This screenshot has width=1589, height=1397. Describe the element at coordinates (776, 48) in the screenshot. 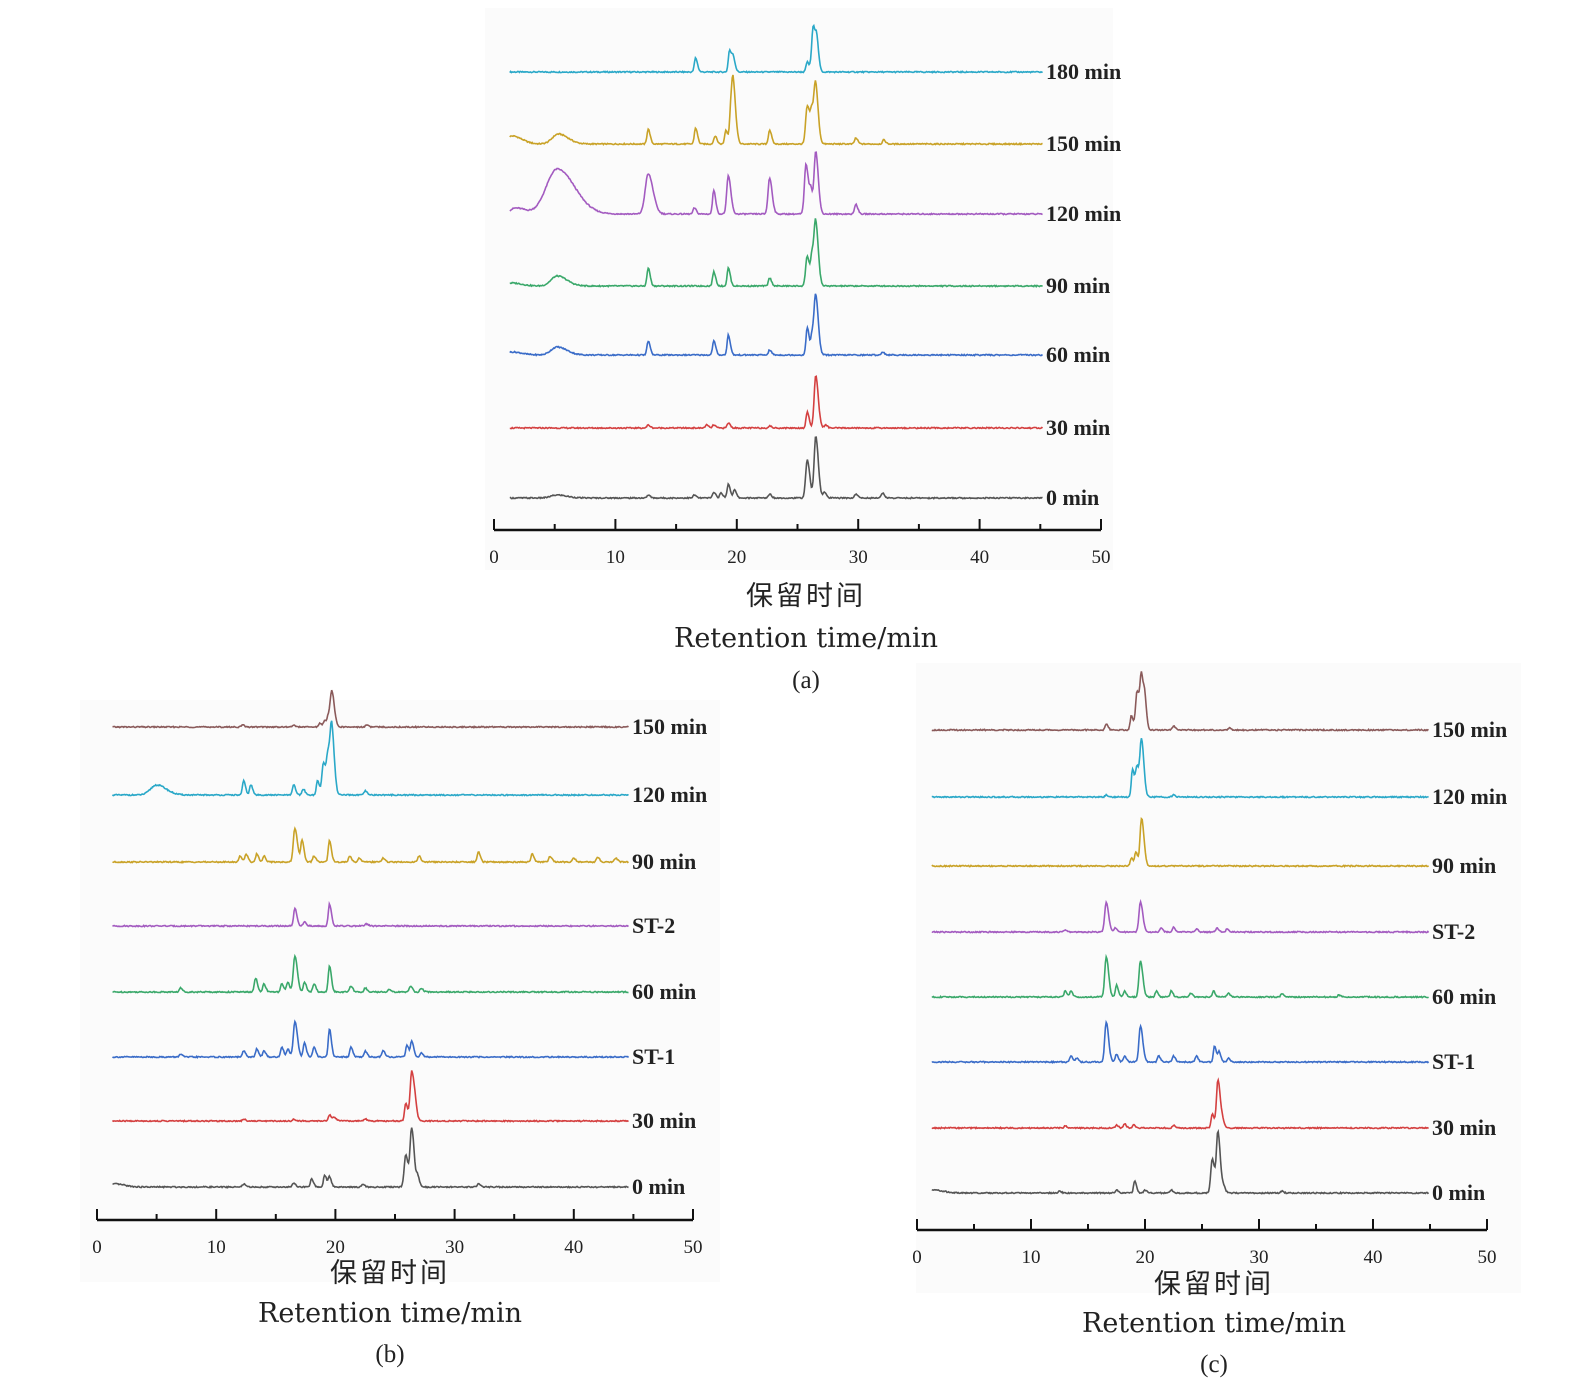

I see `trace-180-min` at that location.